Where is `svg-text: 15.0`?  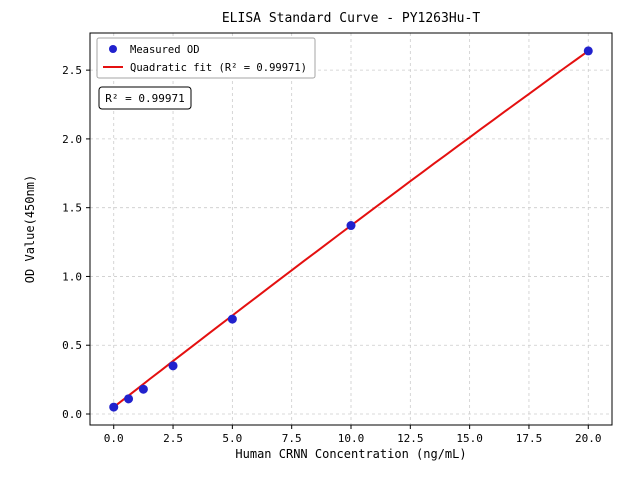
svg-text: 15.0 is located at coordinates (469, 438).